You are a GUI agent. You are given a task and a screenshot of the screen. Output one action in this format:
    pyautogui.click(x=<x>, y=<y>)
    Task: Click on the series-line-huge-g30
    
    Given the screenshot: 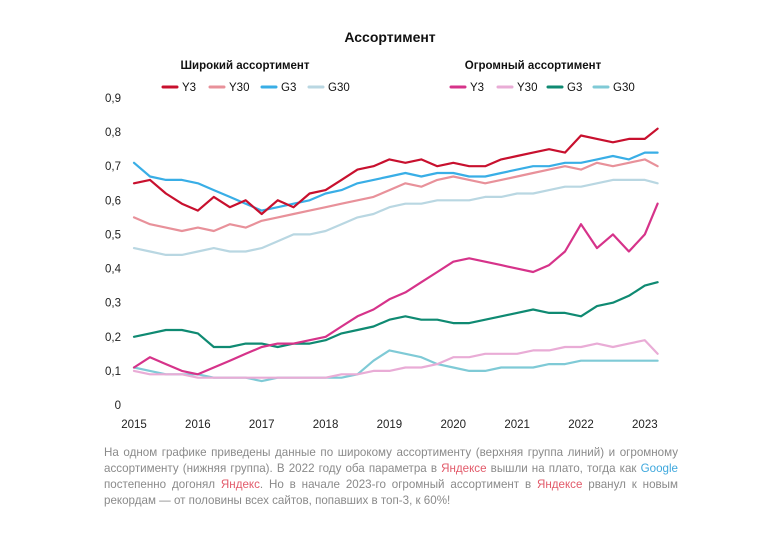 What is the action you would take?
    pyautogui.click(x=395, y=366)
    